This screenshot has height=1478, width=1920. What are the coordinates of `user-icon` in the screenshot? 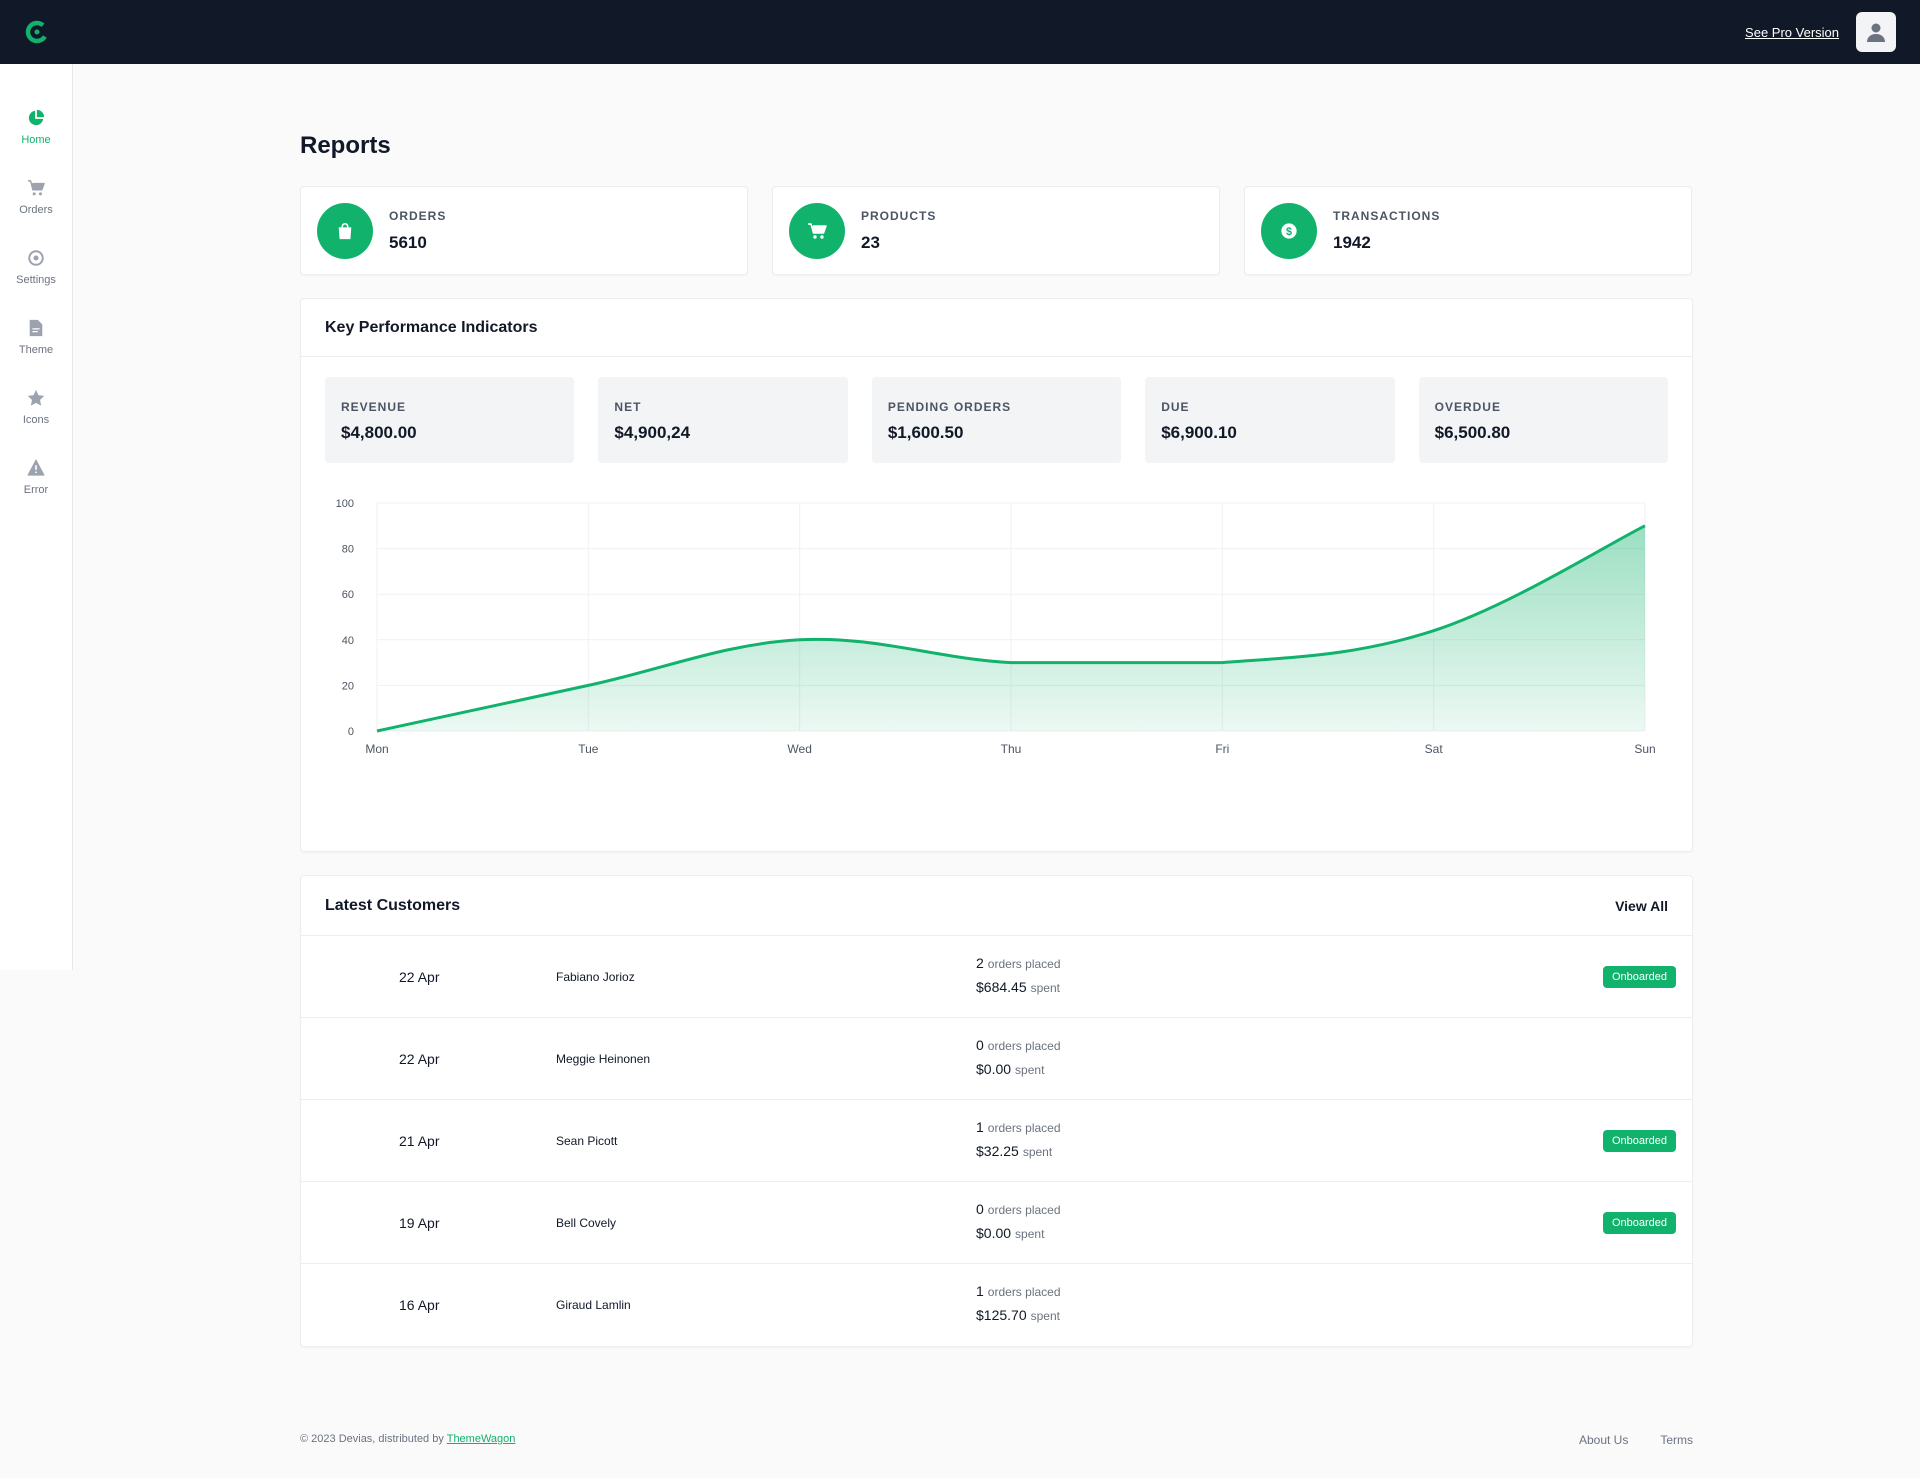 It's located at (1876, 32).